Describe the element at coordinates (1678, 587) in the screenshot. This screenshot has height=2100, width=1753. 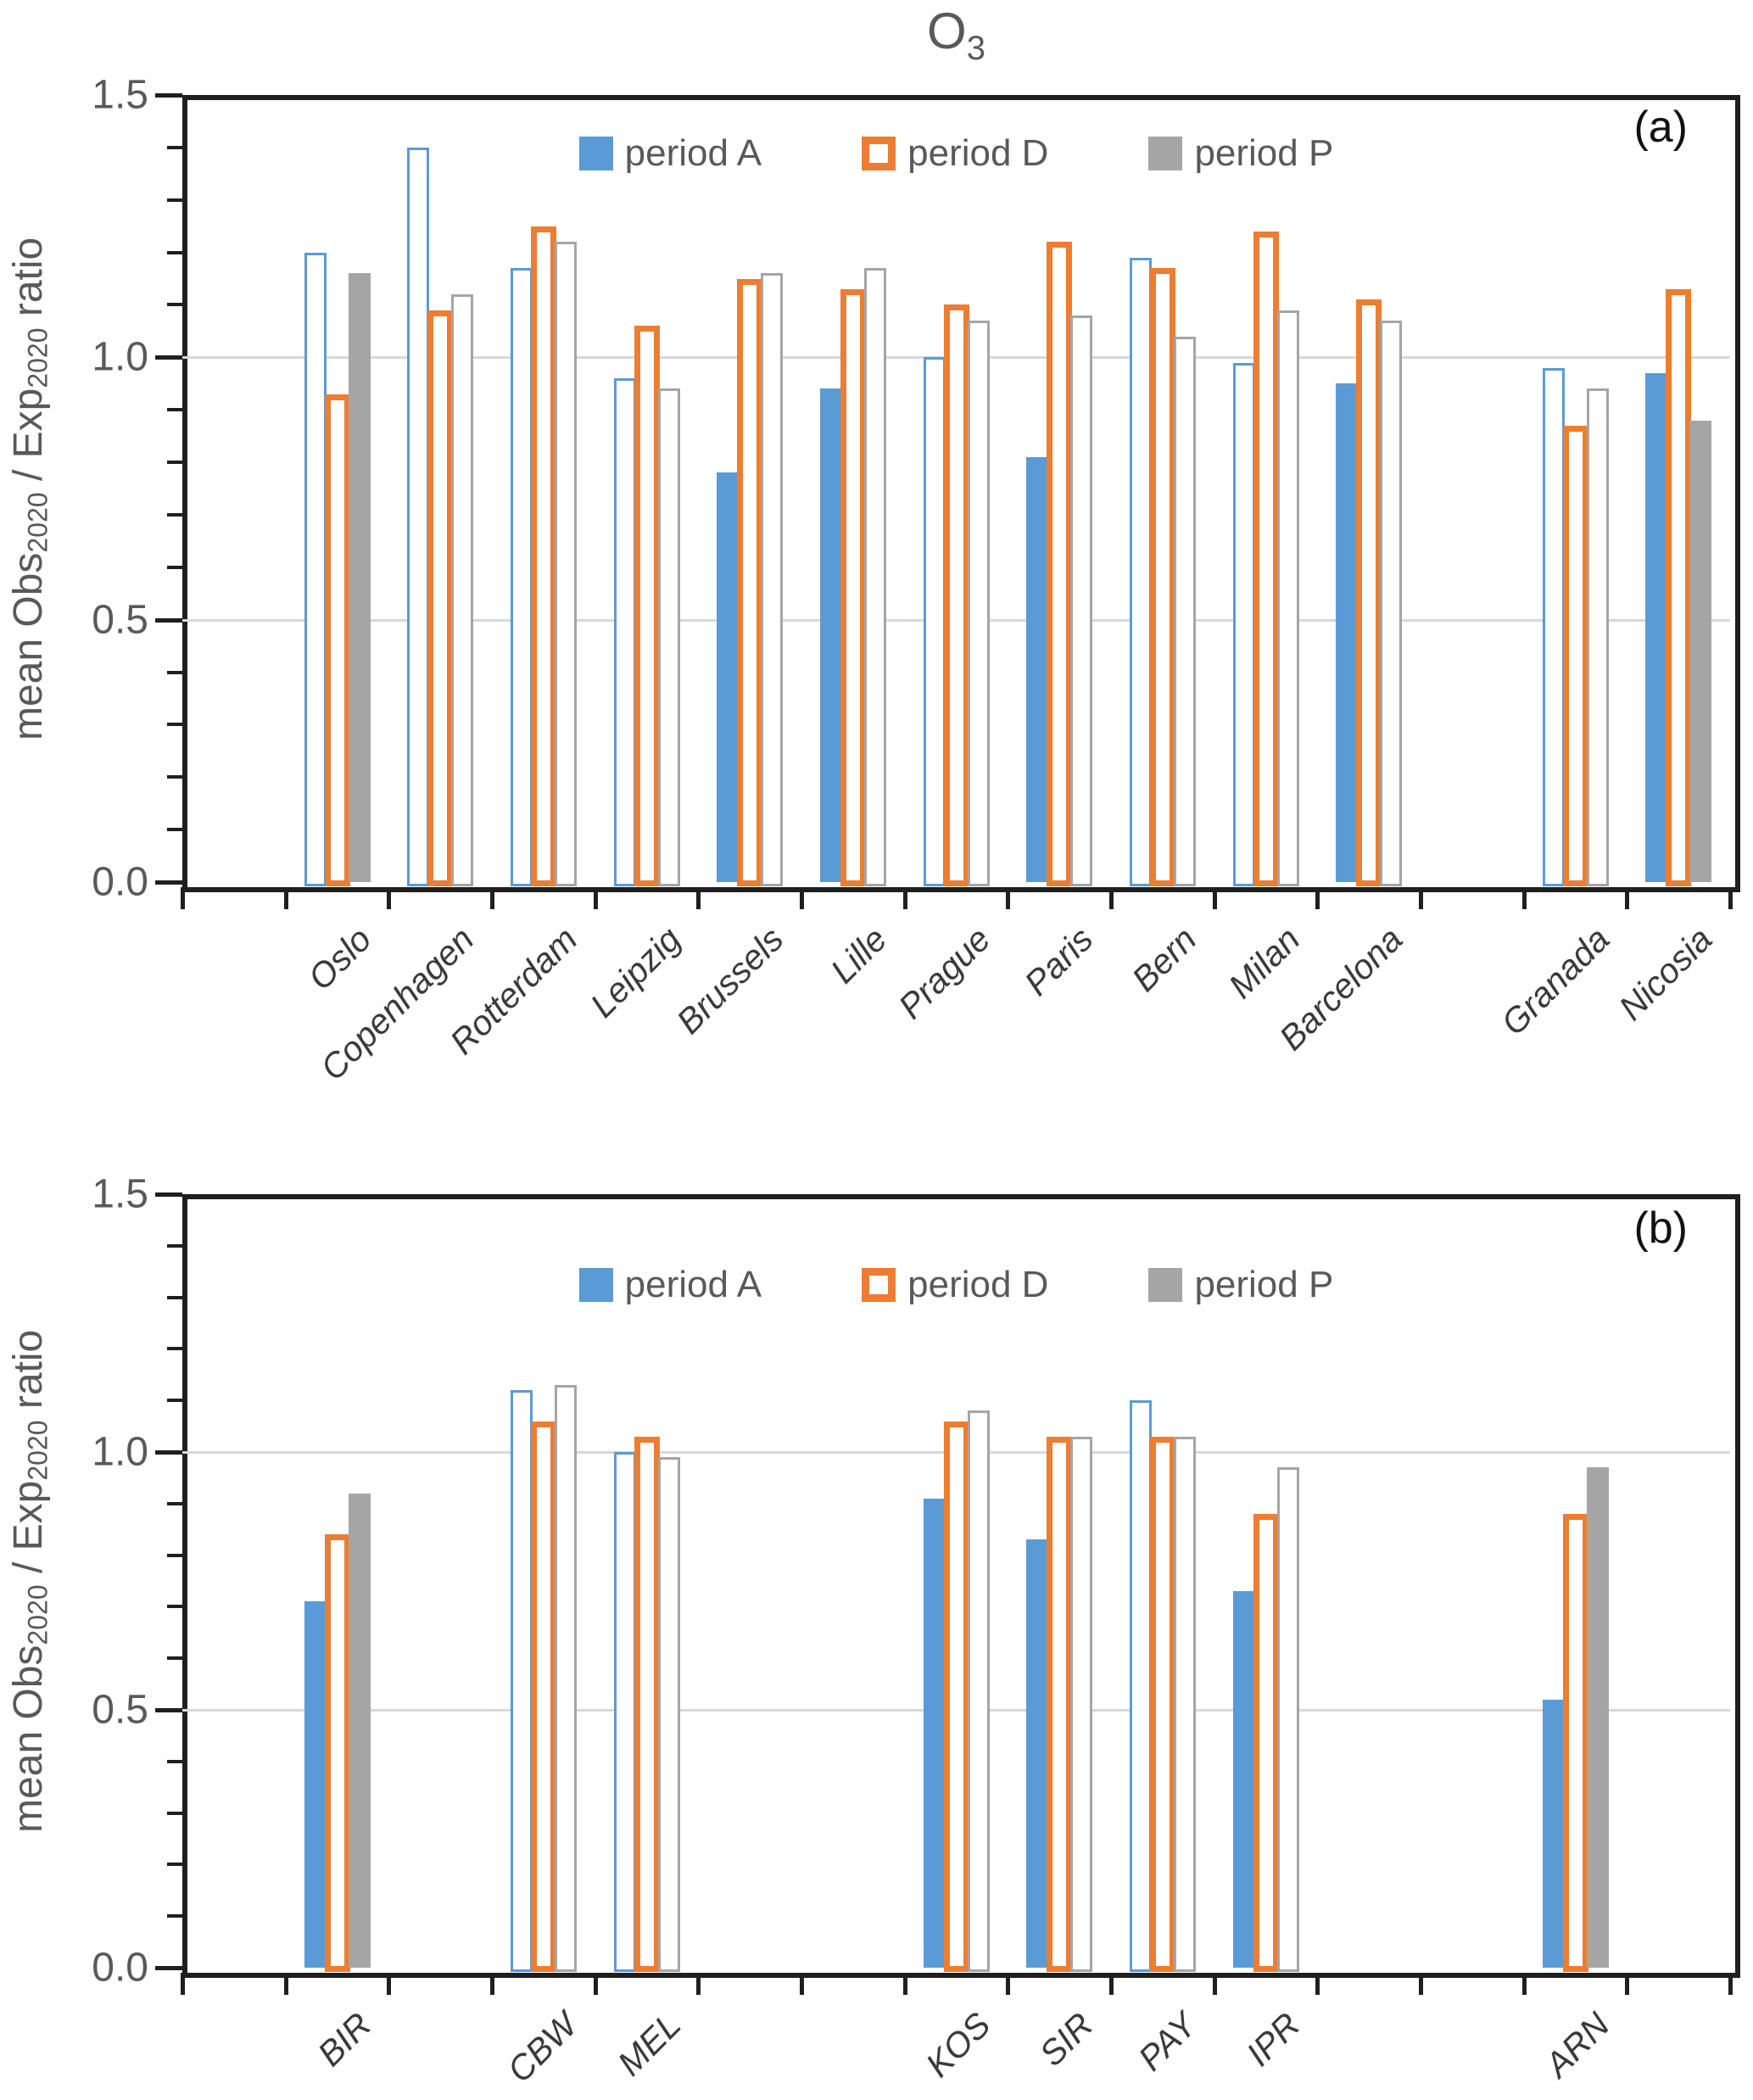
I see `bar-period-D-Nicosia` at that location.